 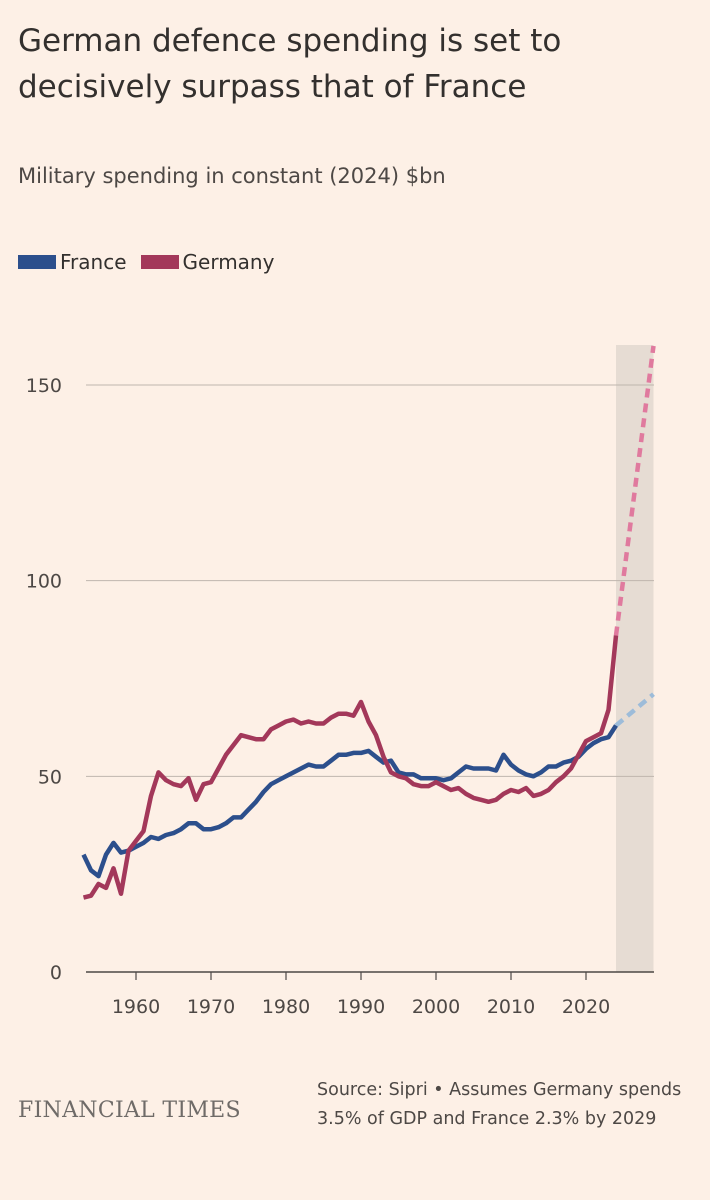 I want to click on x-tick-label: 1970, so click(x=211, y=1007).